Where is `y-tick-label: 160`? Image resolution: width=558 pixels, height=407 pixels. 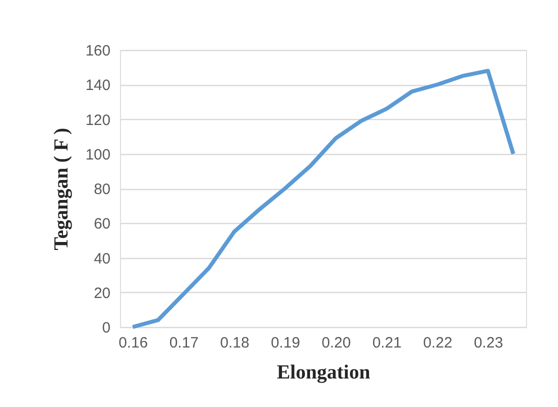
y-tick-label: 160 is located at coordinates (97, 51).